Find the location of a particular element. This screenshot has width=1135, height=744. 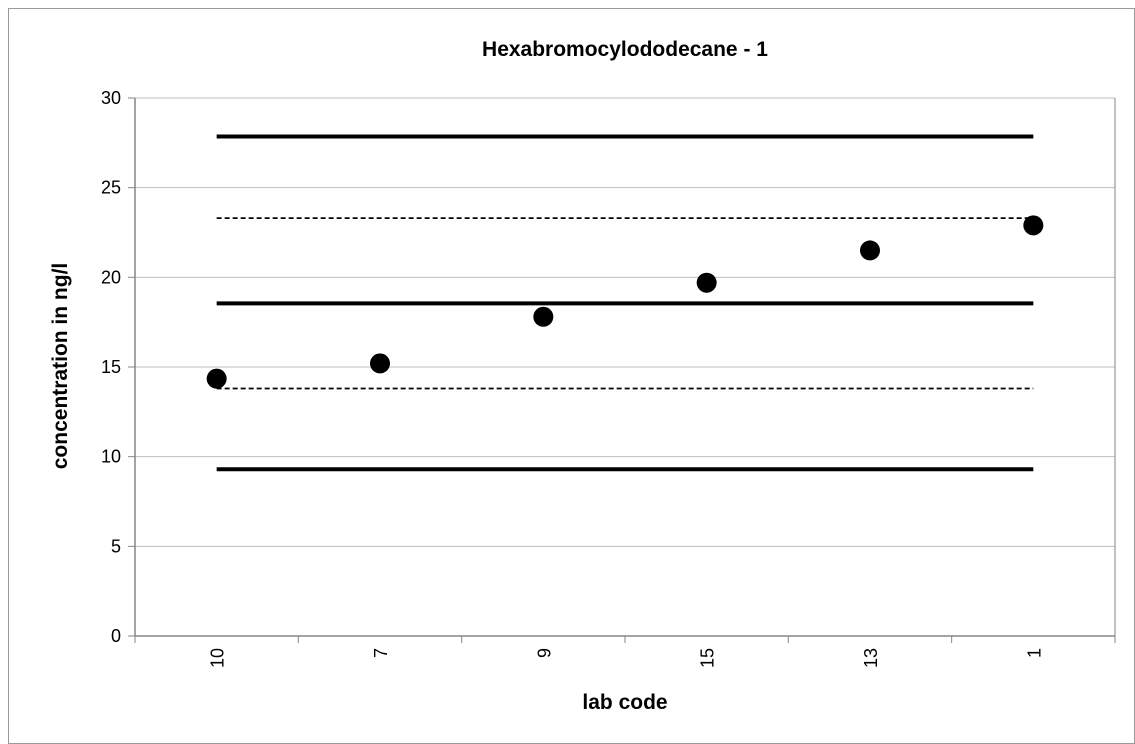

chart-title: Hexabromocylododecane - 1 is located at coordinates (625, 49).